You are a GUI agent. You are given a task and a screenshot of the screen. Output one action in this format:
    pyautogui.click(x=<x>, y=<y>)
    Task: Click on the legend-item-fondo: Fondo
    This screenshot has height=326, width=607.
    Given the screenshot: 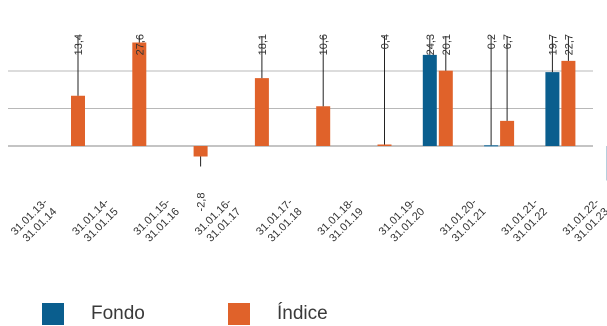 What is the action you would take?
    pyautogui.click(x=93, y=314)
    